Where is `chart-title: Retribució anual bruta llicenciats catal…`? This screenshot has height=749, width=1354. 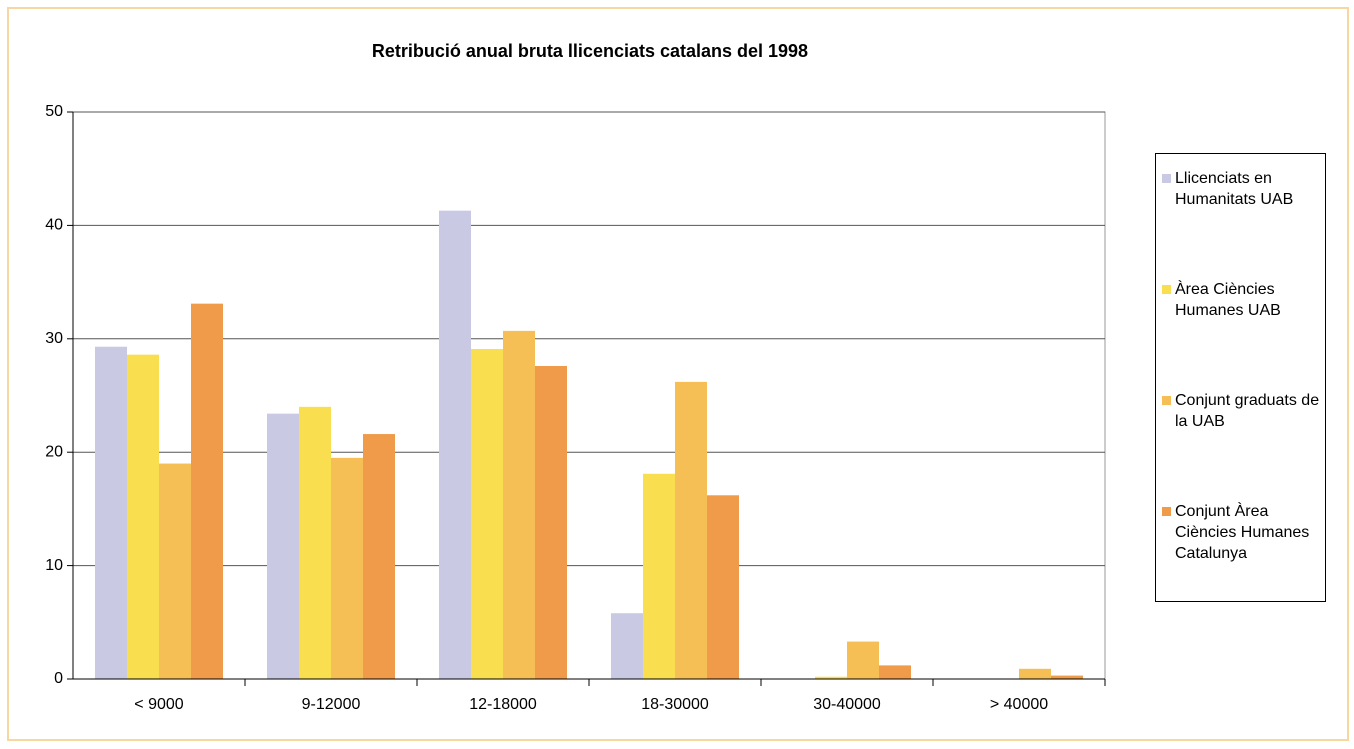 chart-title: Retribució anual bruta llicenciats catal… is located at coordinates (590, 51).